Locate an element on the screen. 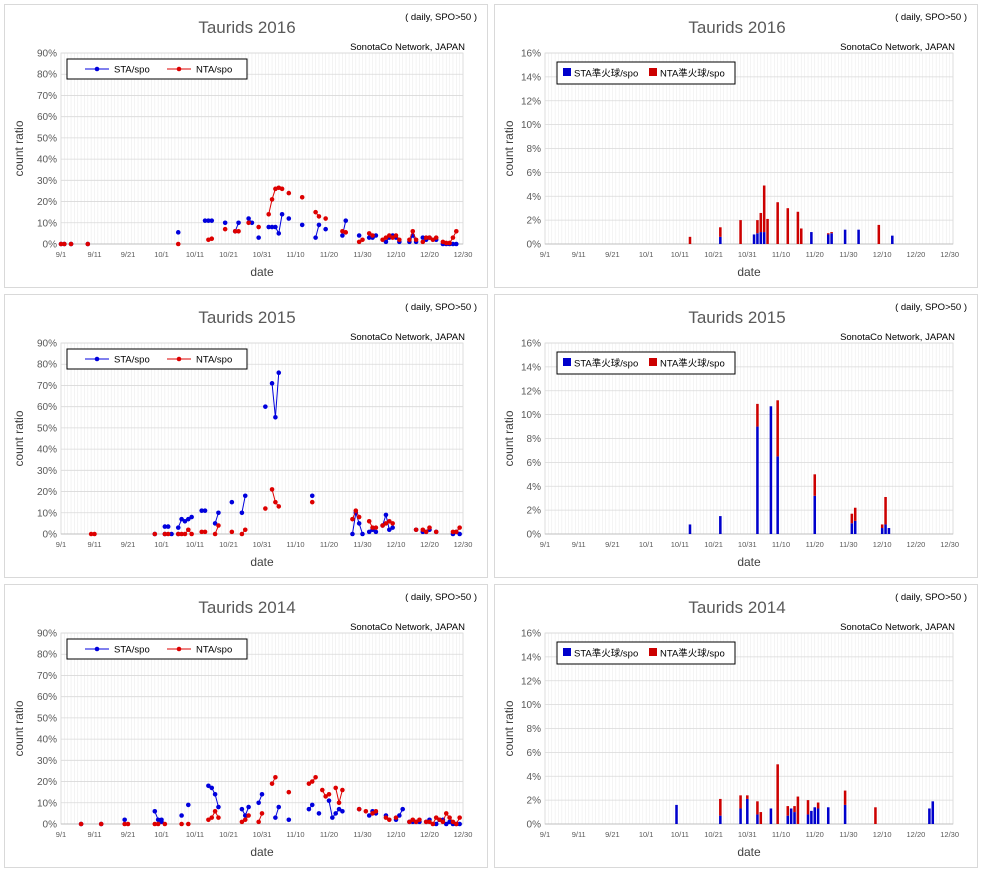  y-tick-label: 0% is located at coordinates (534, 535).